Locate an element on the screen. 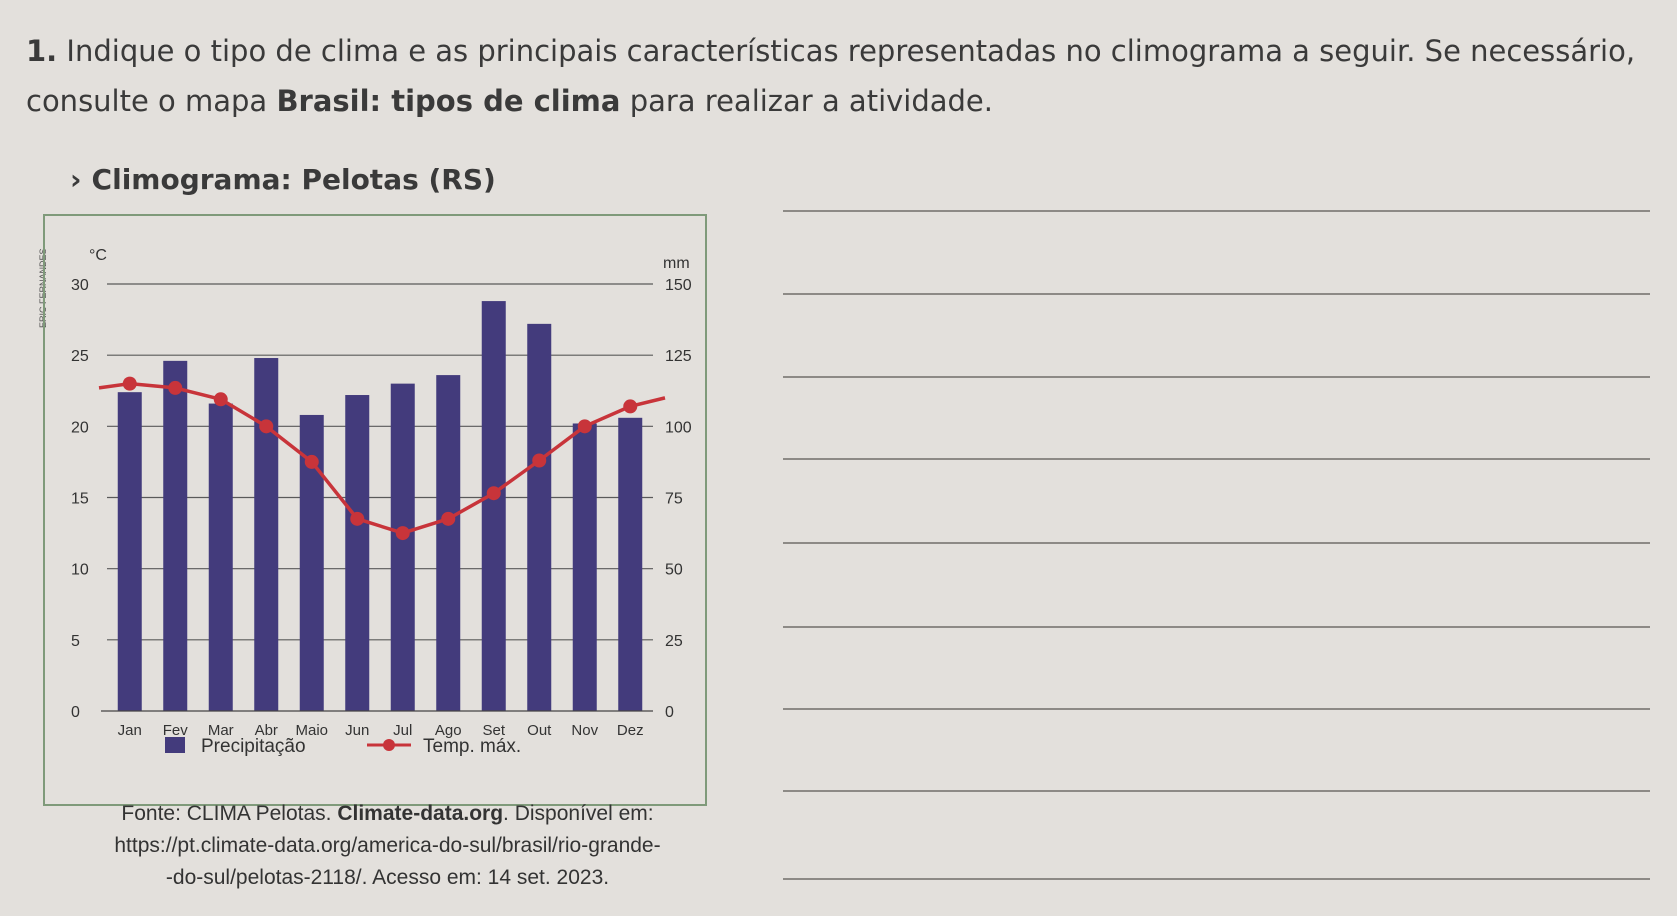 The image size is (1677, 916). x-tick-label: Maio is located at coordinates (311, 730).